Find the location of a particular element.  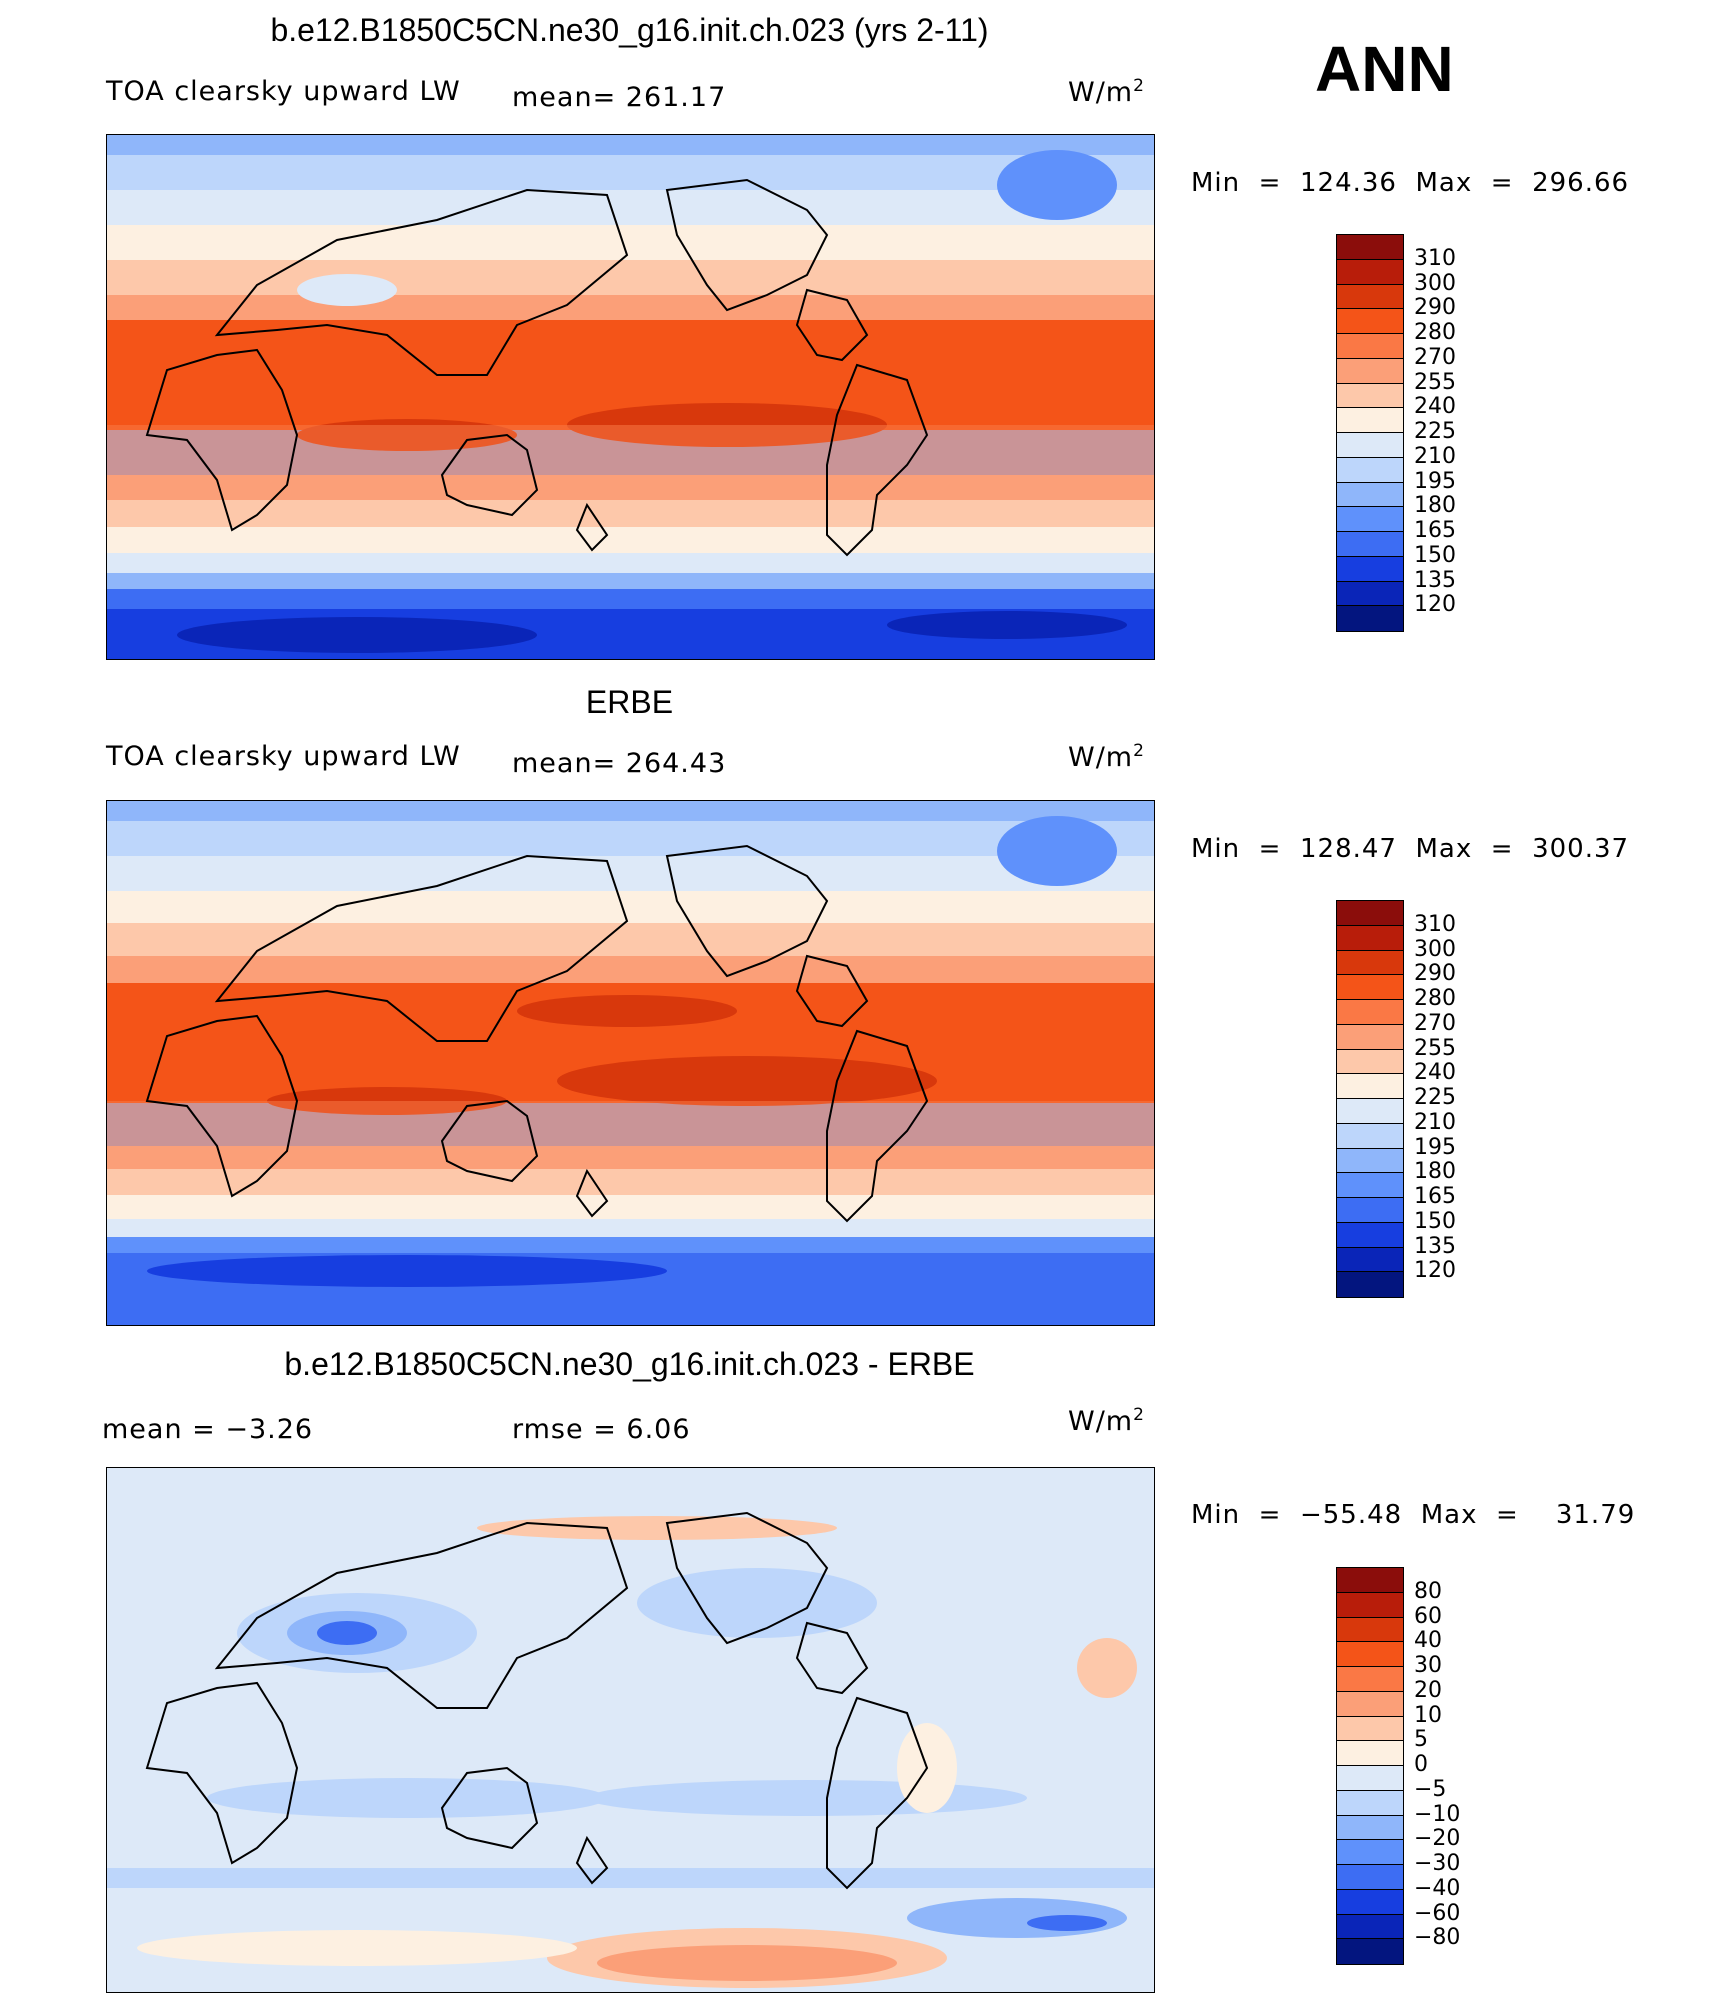

panel-2-minmax: Min = 128.47 Max = 300.37 is located at coordinates (1410, 849).